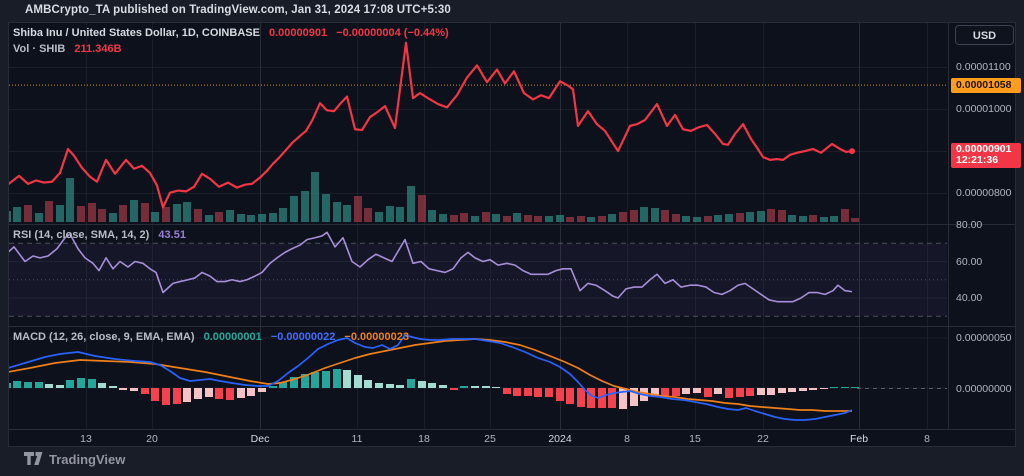  What do you see at coordinates (560, 439) in the screenshot?
I see `time-axis-label: 2024` at bounding box center [560, 439].